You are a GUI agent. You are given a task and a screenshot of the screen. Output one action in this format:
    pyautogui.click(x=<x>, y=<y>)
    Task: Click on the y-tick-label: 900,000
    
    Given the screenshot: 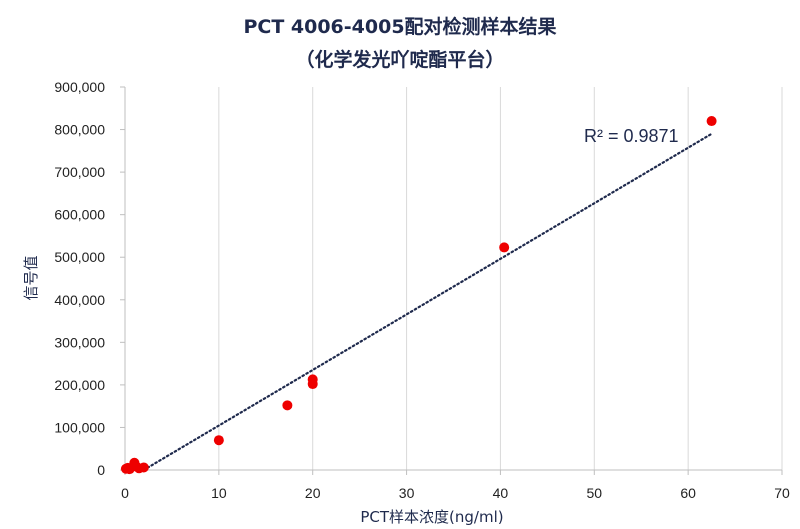 What is the action you would take?
    pyautogui.click(x=79, y=87)
    